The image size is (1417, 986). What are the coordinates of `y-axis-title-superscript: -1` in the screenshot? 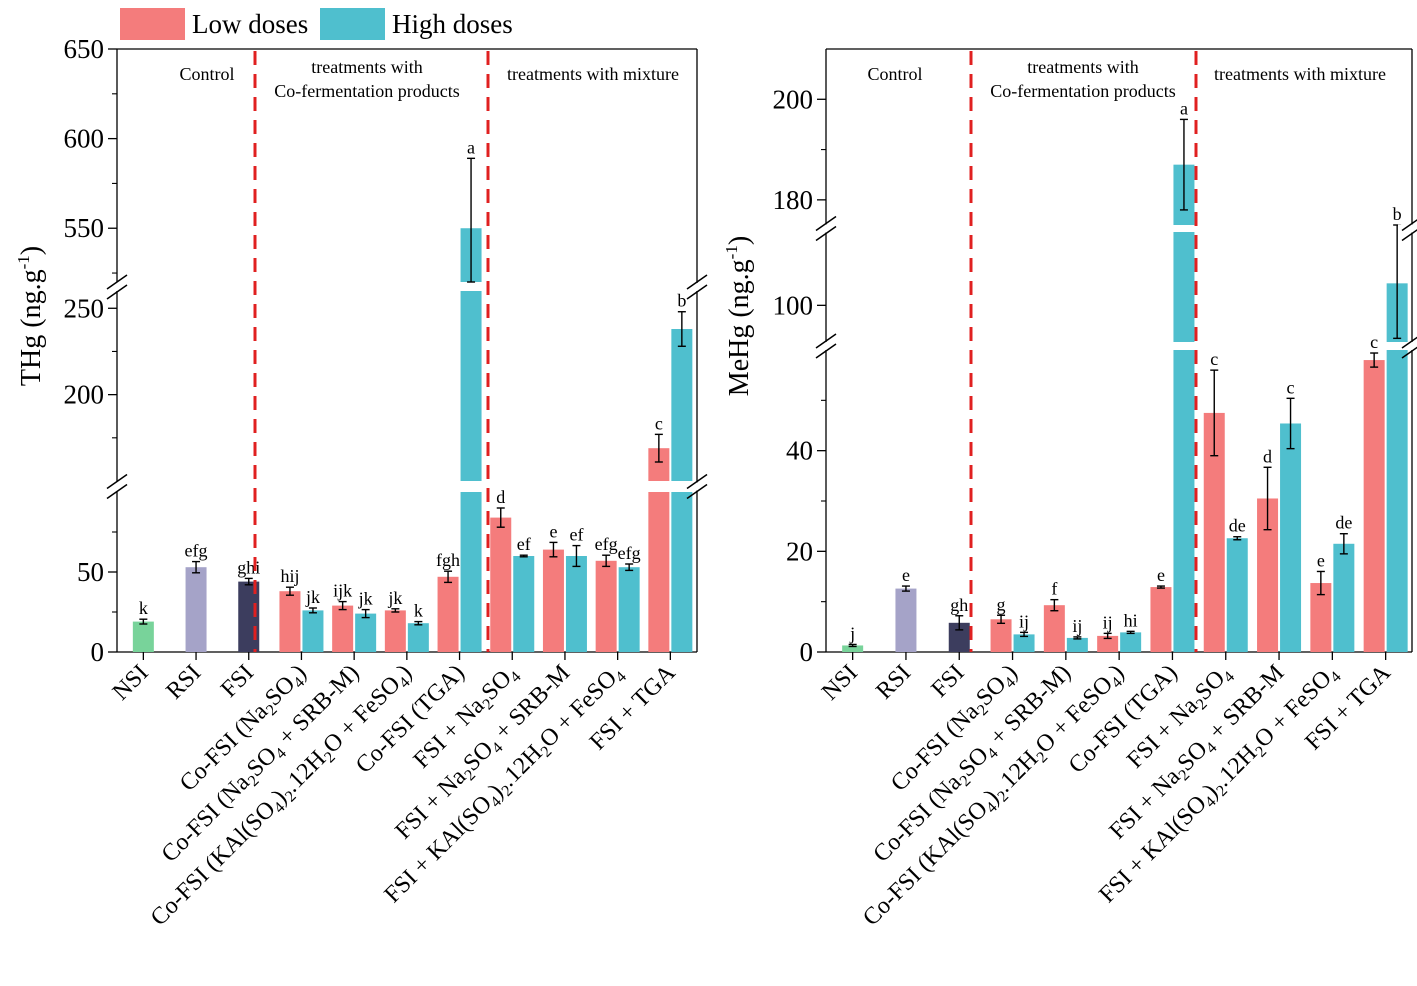 It's located at (23, 262).